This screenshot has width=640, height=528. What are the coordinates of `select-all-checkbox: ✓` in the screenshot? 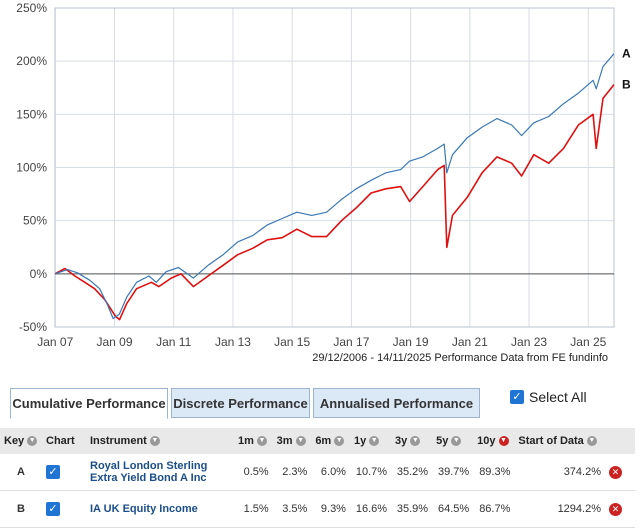 It's located at (517, 397).